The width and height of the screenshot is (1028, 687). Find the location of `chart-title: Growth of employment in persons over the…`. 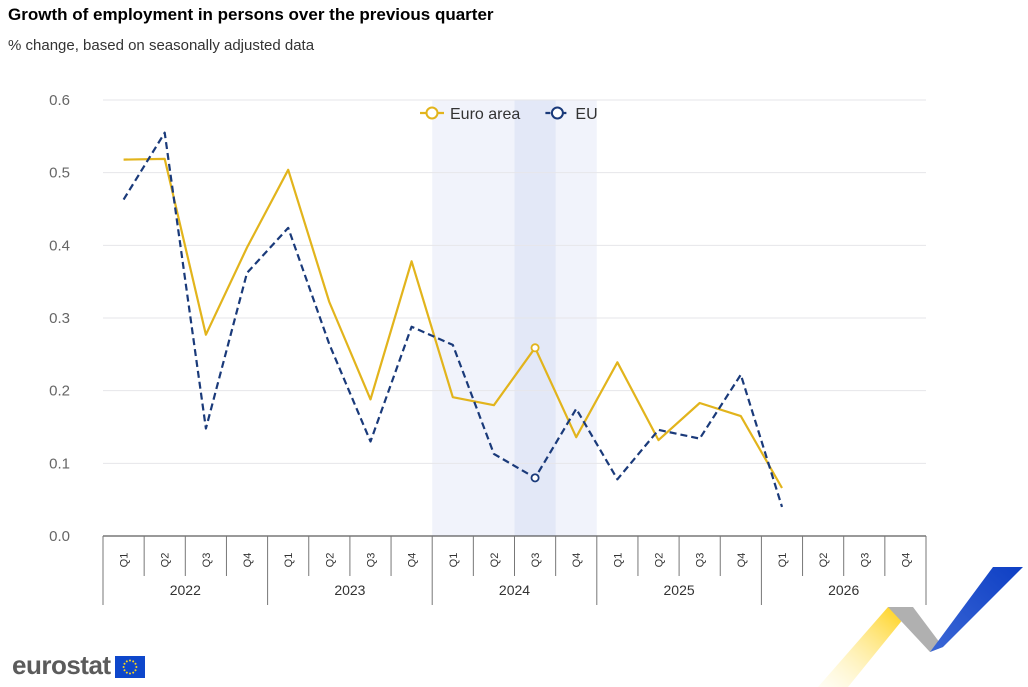

chart-title: Growth of employment in persons over the… is located at coordinates (251, 14).